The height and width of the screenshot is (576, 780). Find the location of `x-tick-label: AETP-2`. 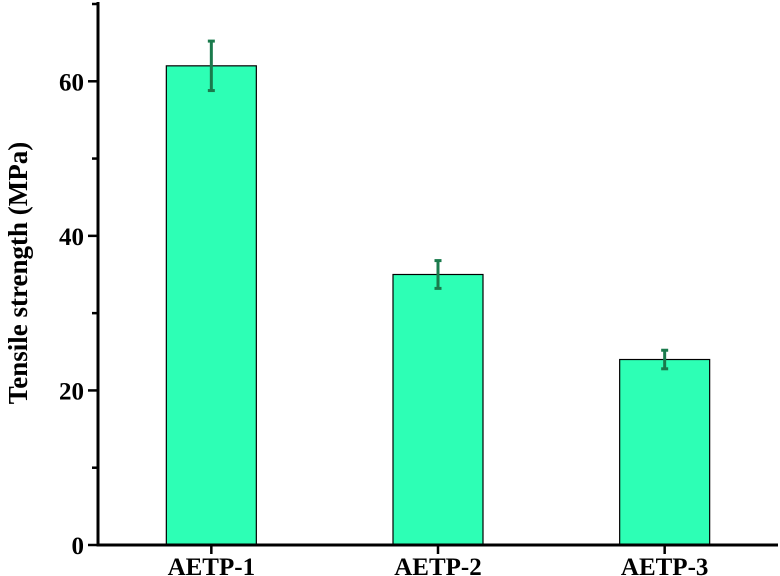

x-tick-label: AETP-2 is located at coordinates (438, 565).